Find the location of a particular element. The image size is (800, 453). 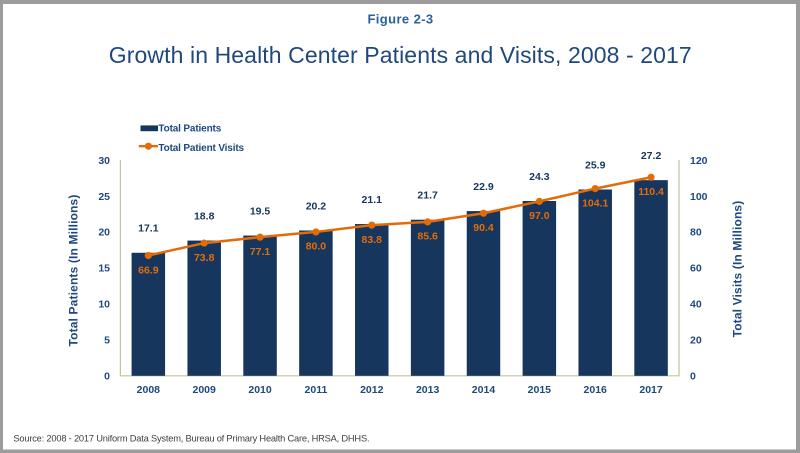

svg-text: 77.1 is located at coordinates (260, 252).